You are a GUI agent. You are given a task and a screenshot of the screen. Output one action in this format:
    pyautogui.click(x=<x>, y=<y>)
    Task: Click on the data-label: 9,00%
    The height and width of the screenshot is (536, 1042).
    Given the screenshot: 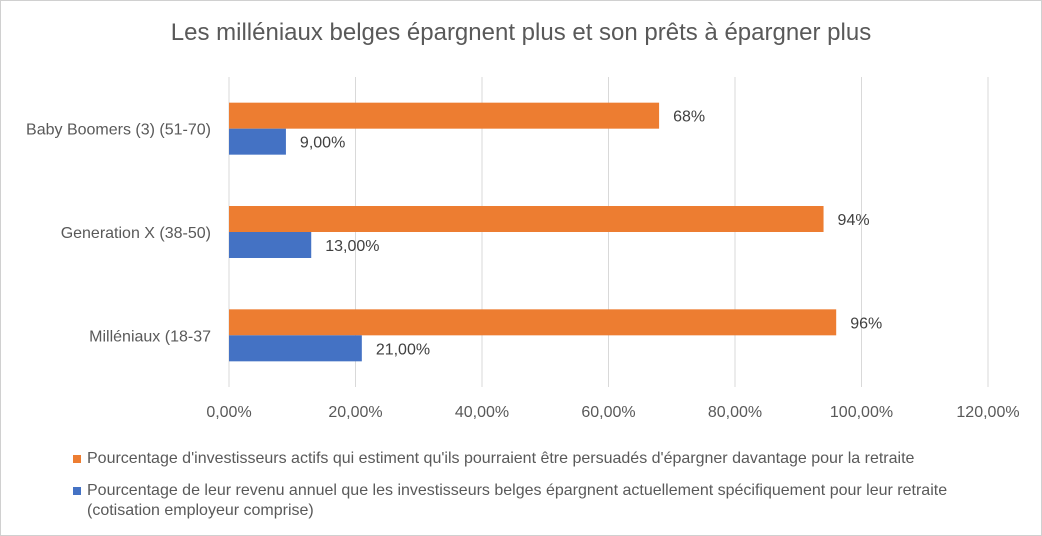 What is the action you would take?
    pyautogui.click(x=322, y=143)
    